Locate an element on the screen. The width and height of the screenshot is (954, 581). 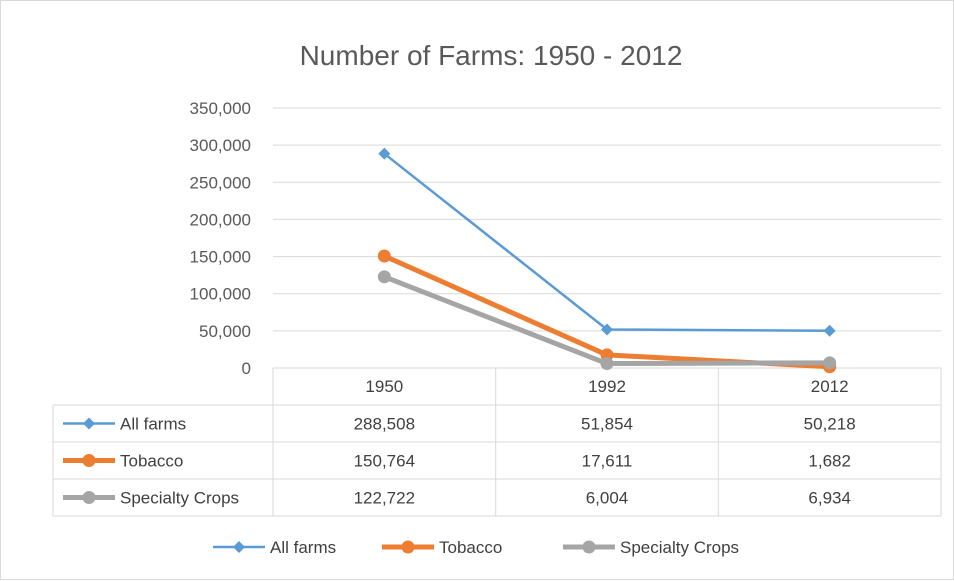
legend: All farms Tobacco Specialty Crops is located at coordinates (476, 547).